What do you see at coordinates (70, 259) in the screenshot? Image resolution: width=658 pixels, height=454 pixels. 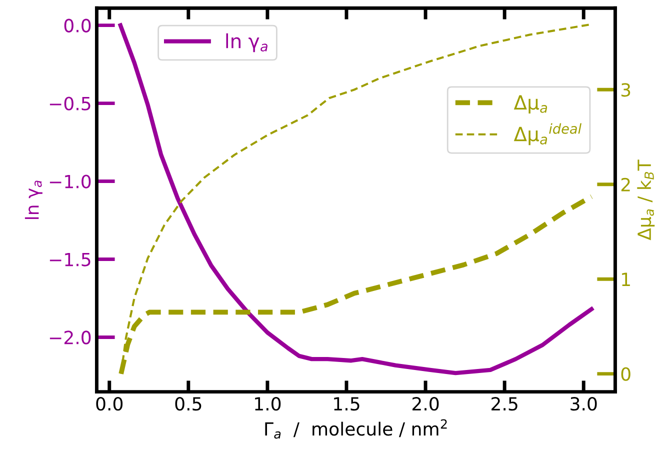 I see `y-tick-label: −1.5` at bounding box center [70, 259].